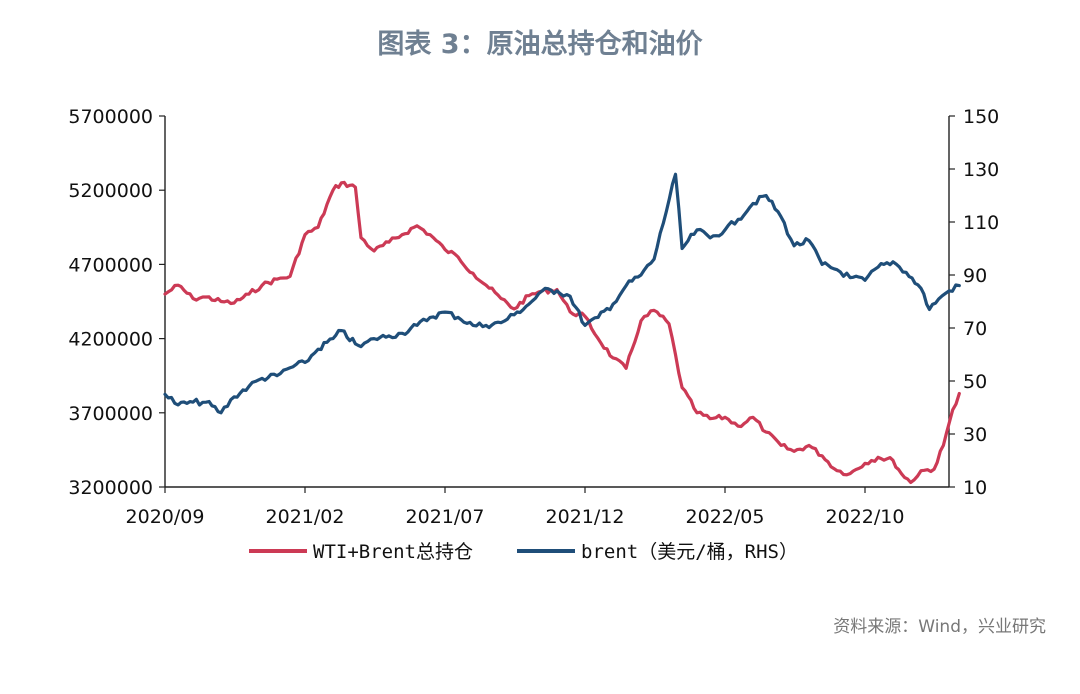 Image resolution: width=1080 pixels, height=694 pixels. What do you see at coordinates (725, 517) in the screenshot?
I see `x-tick-label: 2022/05` at bounding box center [725, 517].